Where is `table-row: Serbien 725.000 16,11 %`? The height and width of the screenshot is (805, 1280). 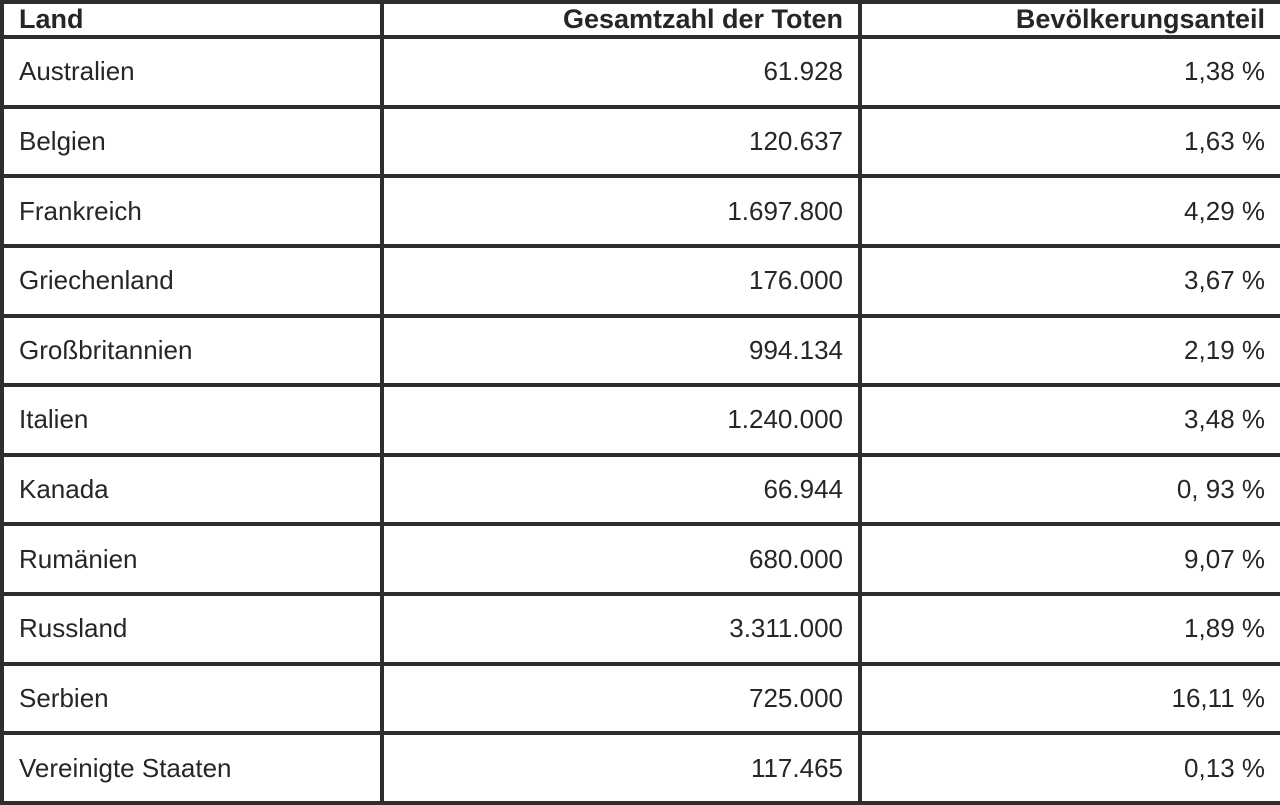
table-row: Serbien 725.000 16,11 % is located at coordinates (640, 698).